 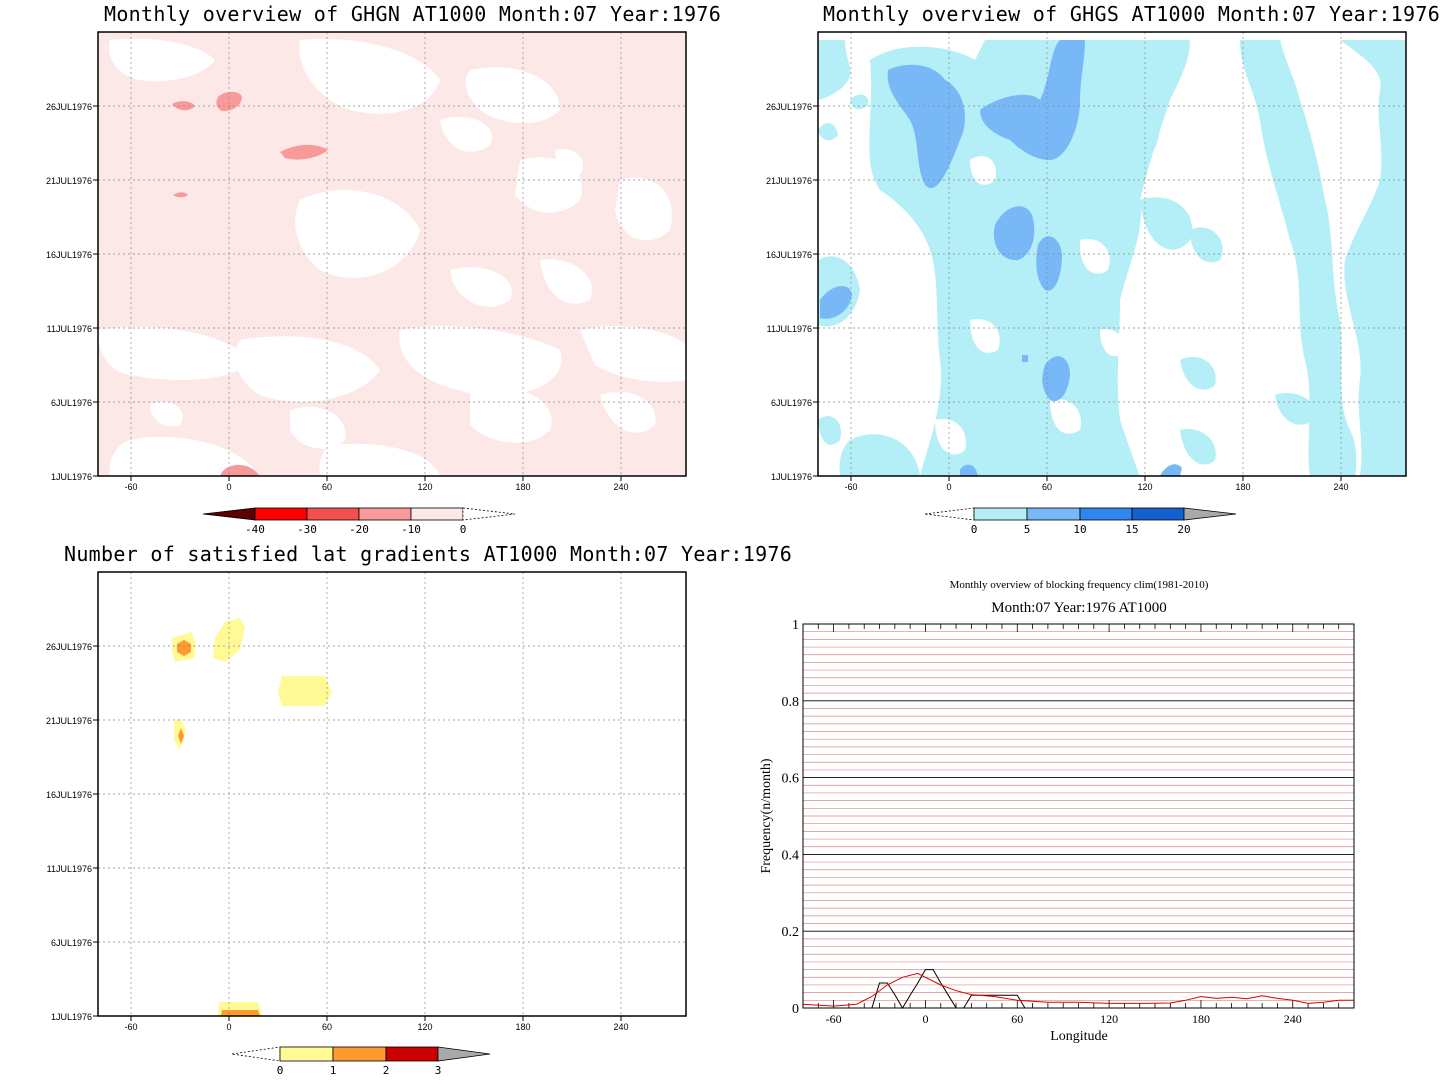 What do you see at coordinates (386, 1070) in the screenshot?
I see `lat-colorbar-label: 2` at bounding box center [386, 1070].